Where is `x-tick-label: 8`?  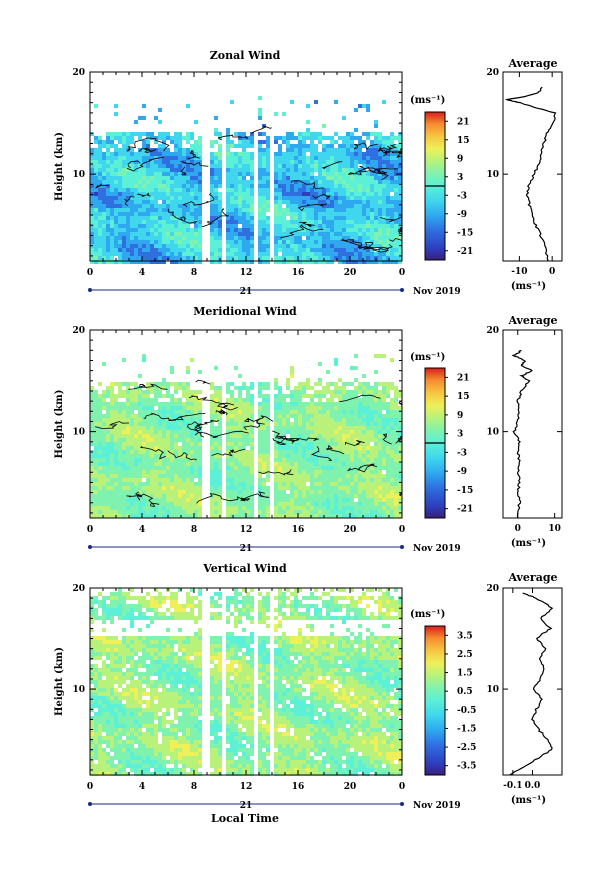 x-tick-label: 8 is located at coordinates (194, 530).